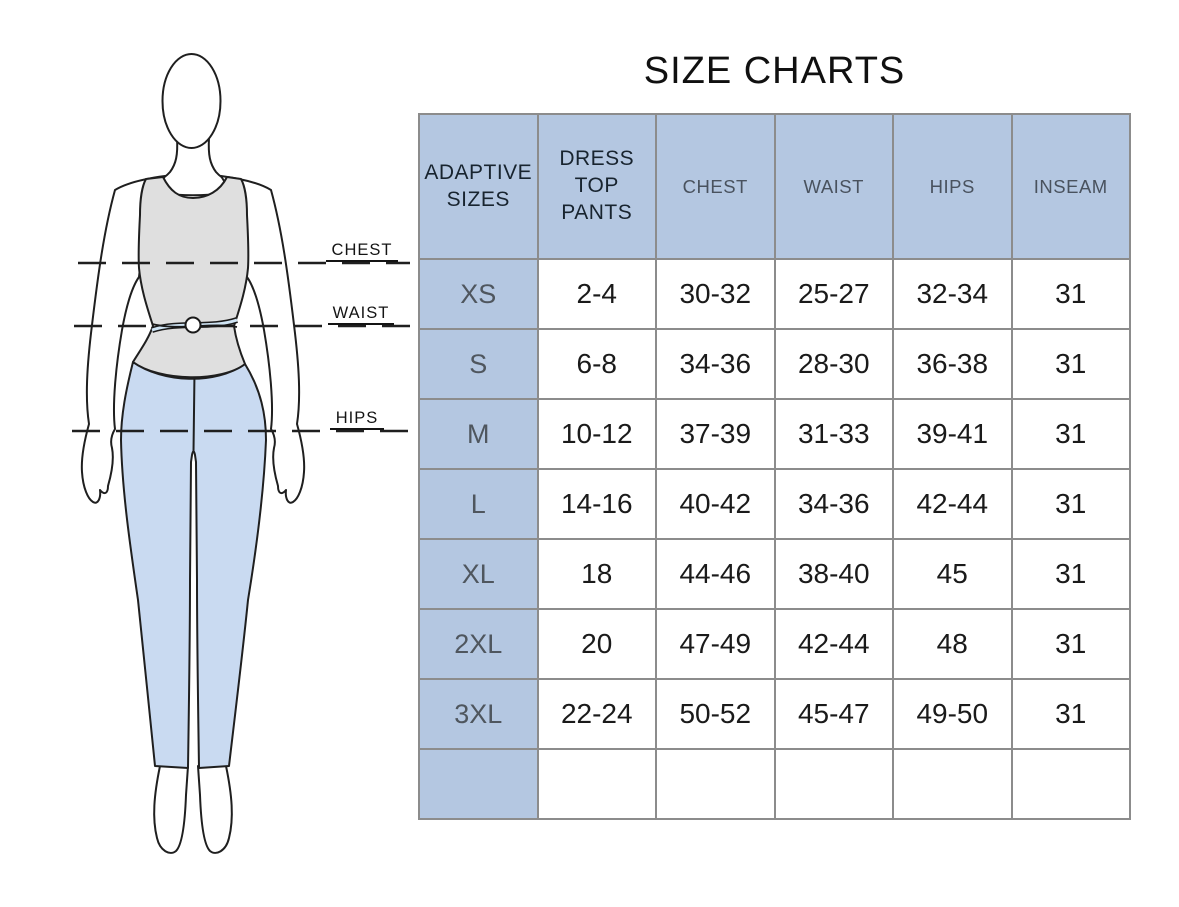  I want to click on value-cell: 40-42, so click(715, 504).